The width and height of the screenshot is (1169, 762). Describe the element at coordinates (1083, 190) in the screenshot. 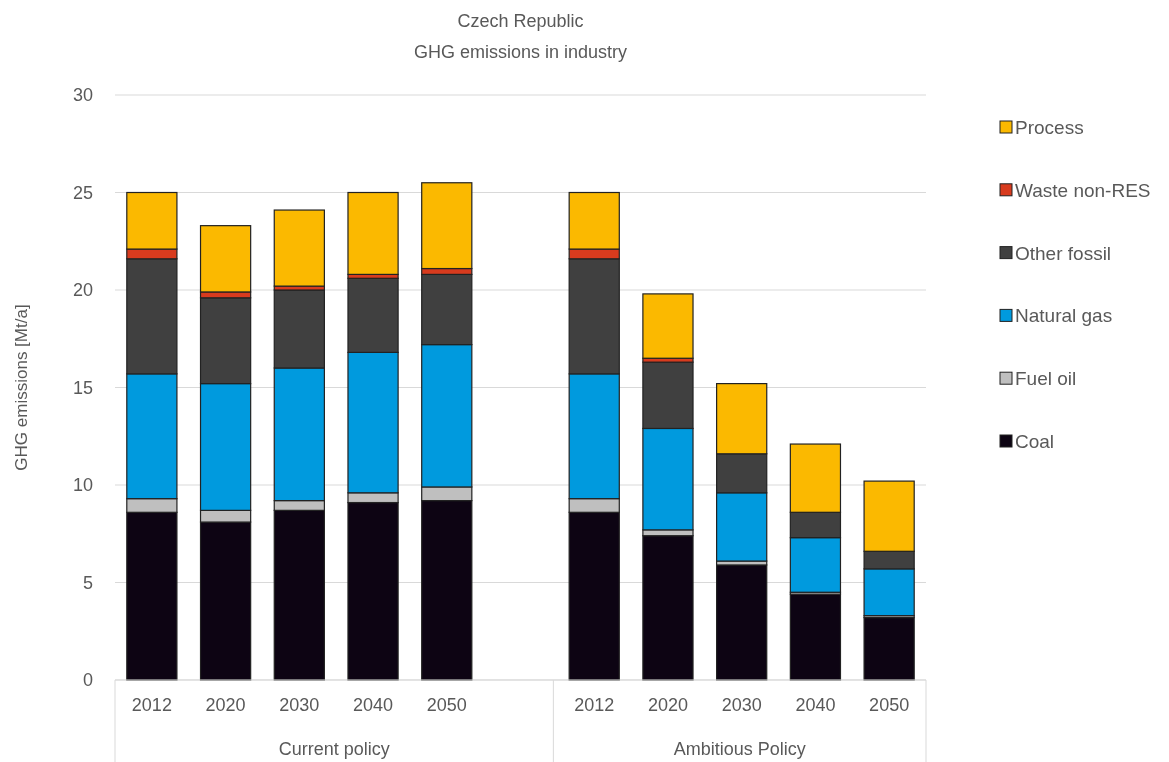

I see `legend-label: Waste non-RES` at that location.